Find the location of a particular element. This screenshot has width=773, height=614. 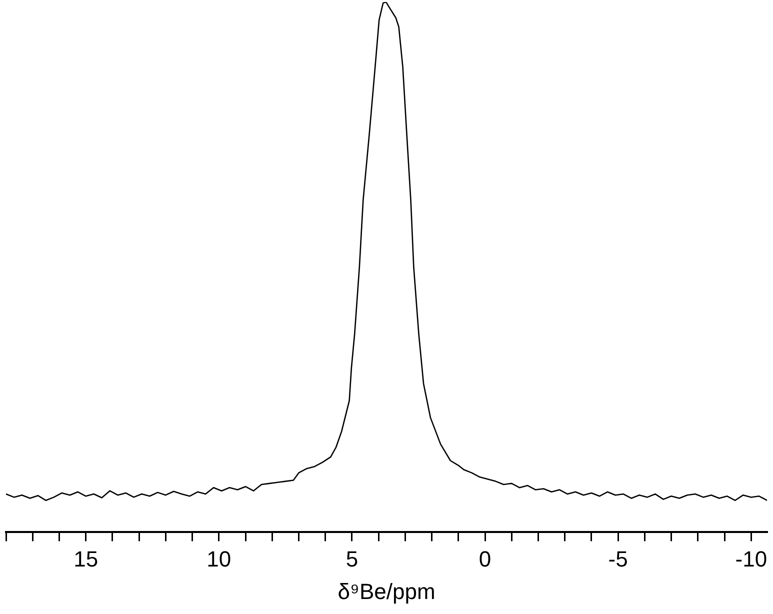

x-tick-label: 15 is located at coordinates (86, 559).